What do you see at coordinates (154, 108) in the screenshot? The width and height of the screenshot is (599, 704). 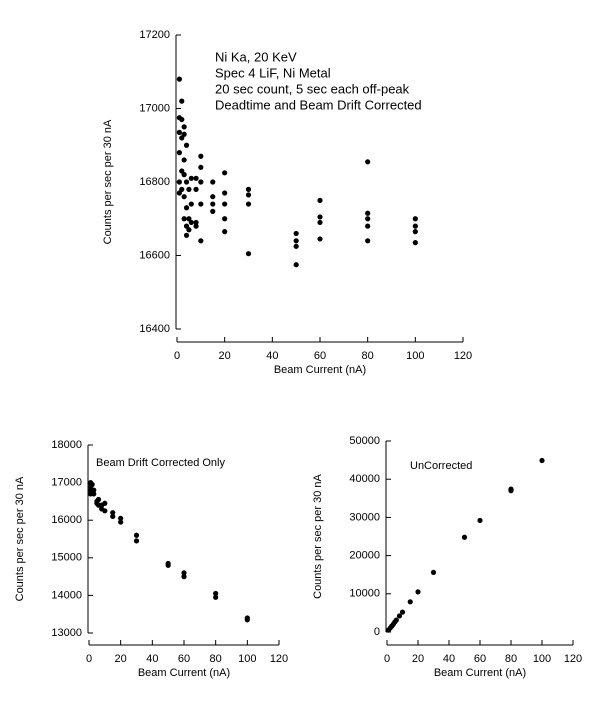 I see `y-tick-label: 17000` at bounding box center [154, 108].